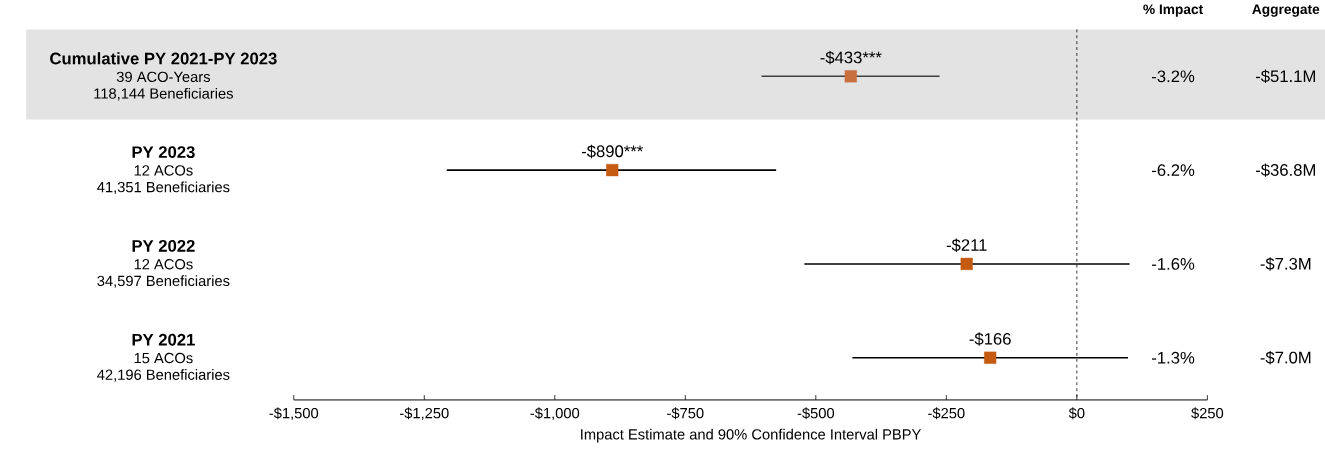 Image resolution: width=1325 pixels, height=457 pixels. I want to click on x-tick-label: $250, so click(1207, 413).